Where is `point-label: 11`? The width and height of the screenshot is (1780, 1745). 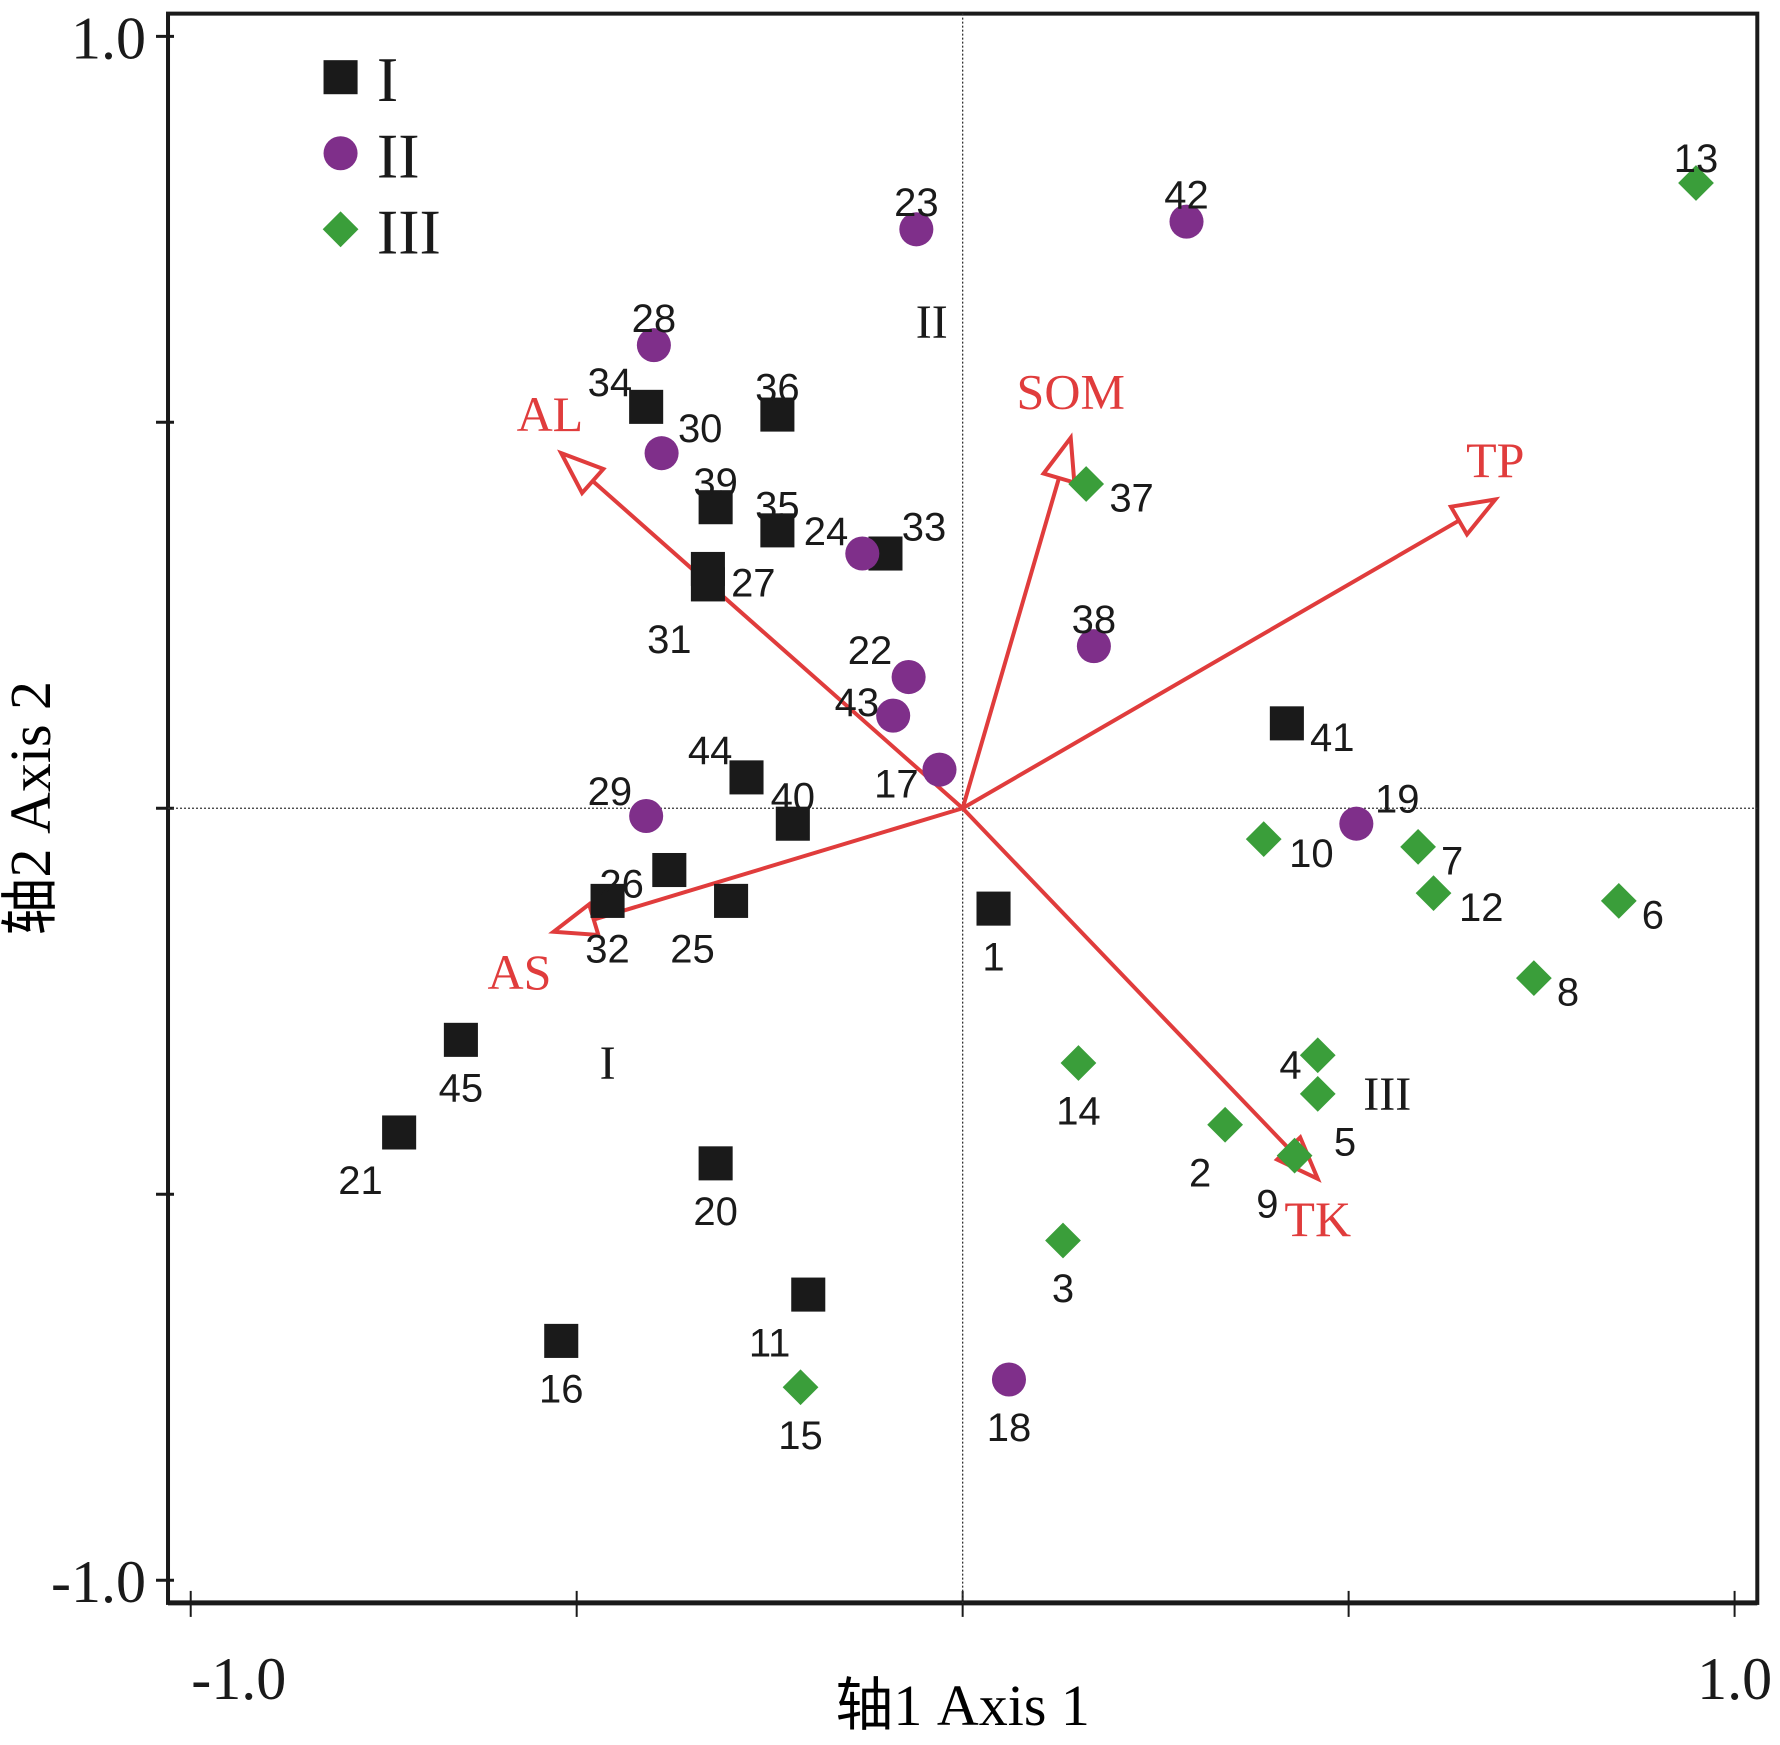 point-label: 11 is located at coordinates (770, 1343).